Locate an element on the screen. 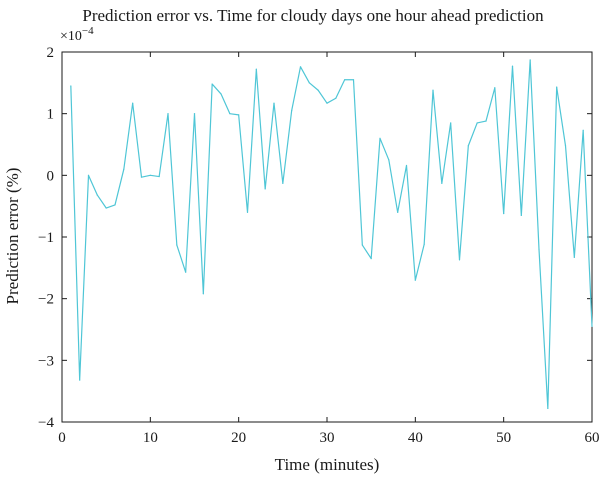 The width and height of the screenshot is (600, 477). x-tick-label-30: 30 is located at coordinates (327, 438).